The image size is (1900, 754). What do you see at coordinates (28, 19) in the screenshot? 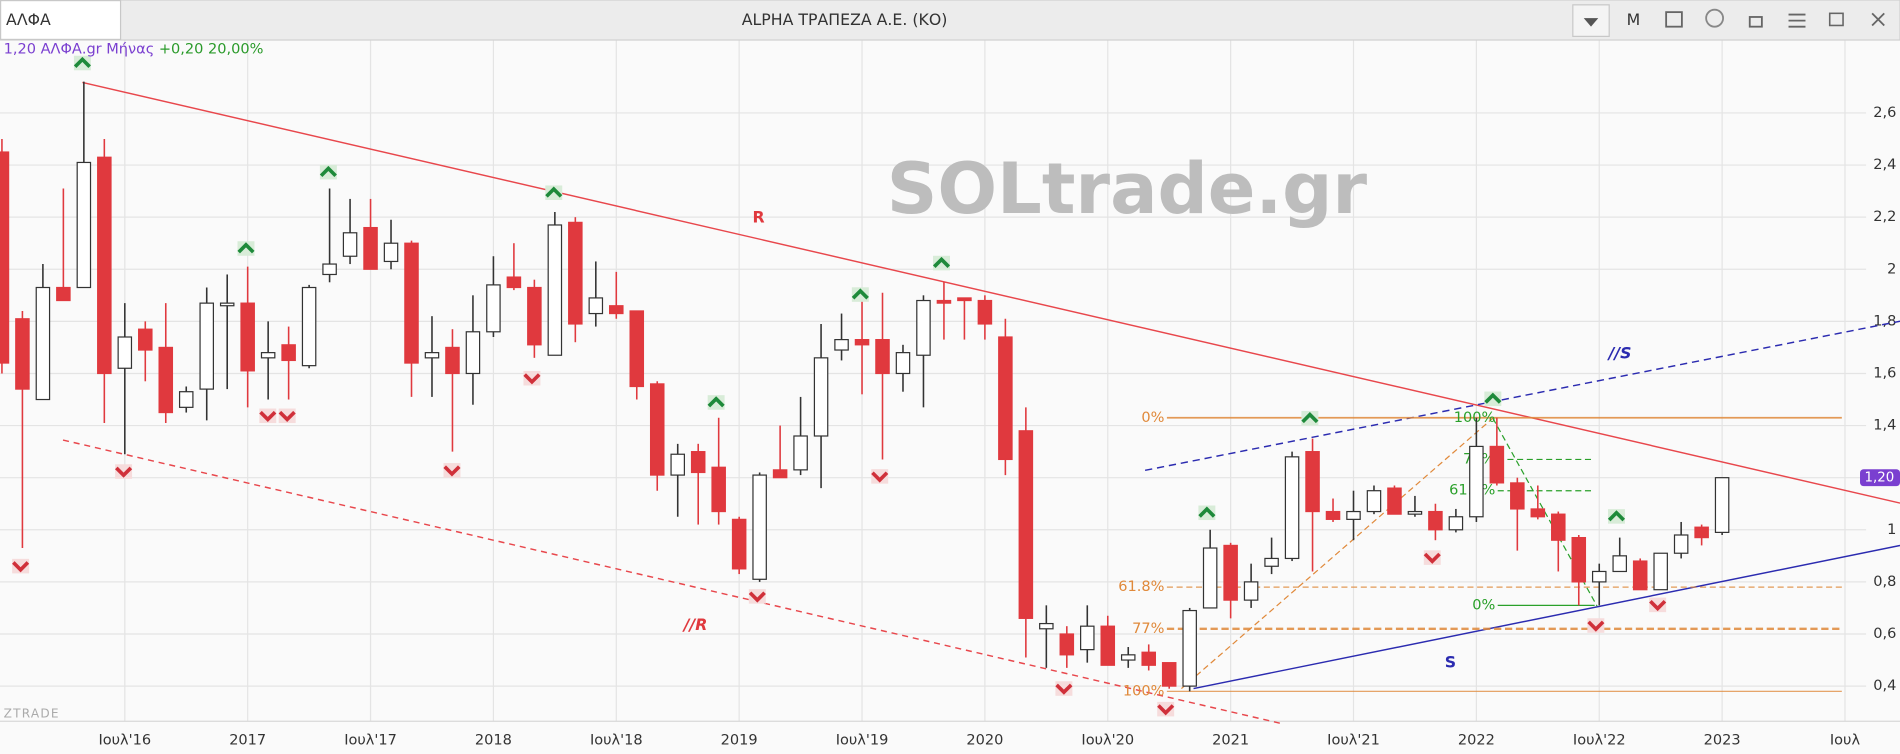
I see `symbol: ΑΛΦΑ` at bounding box center [28, 19].